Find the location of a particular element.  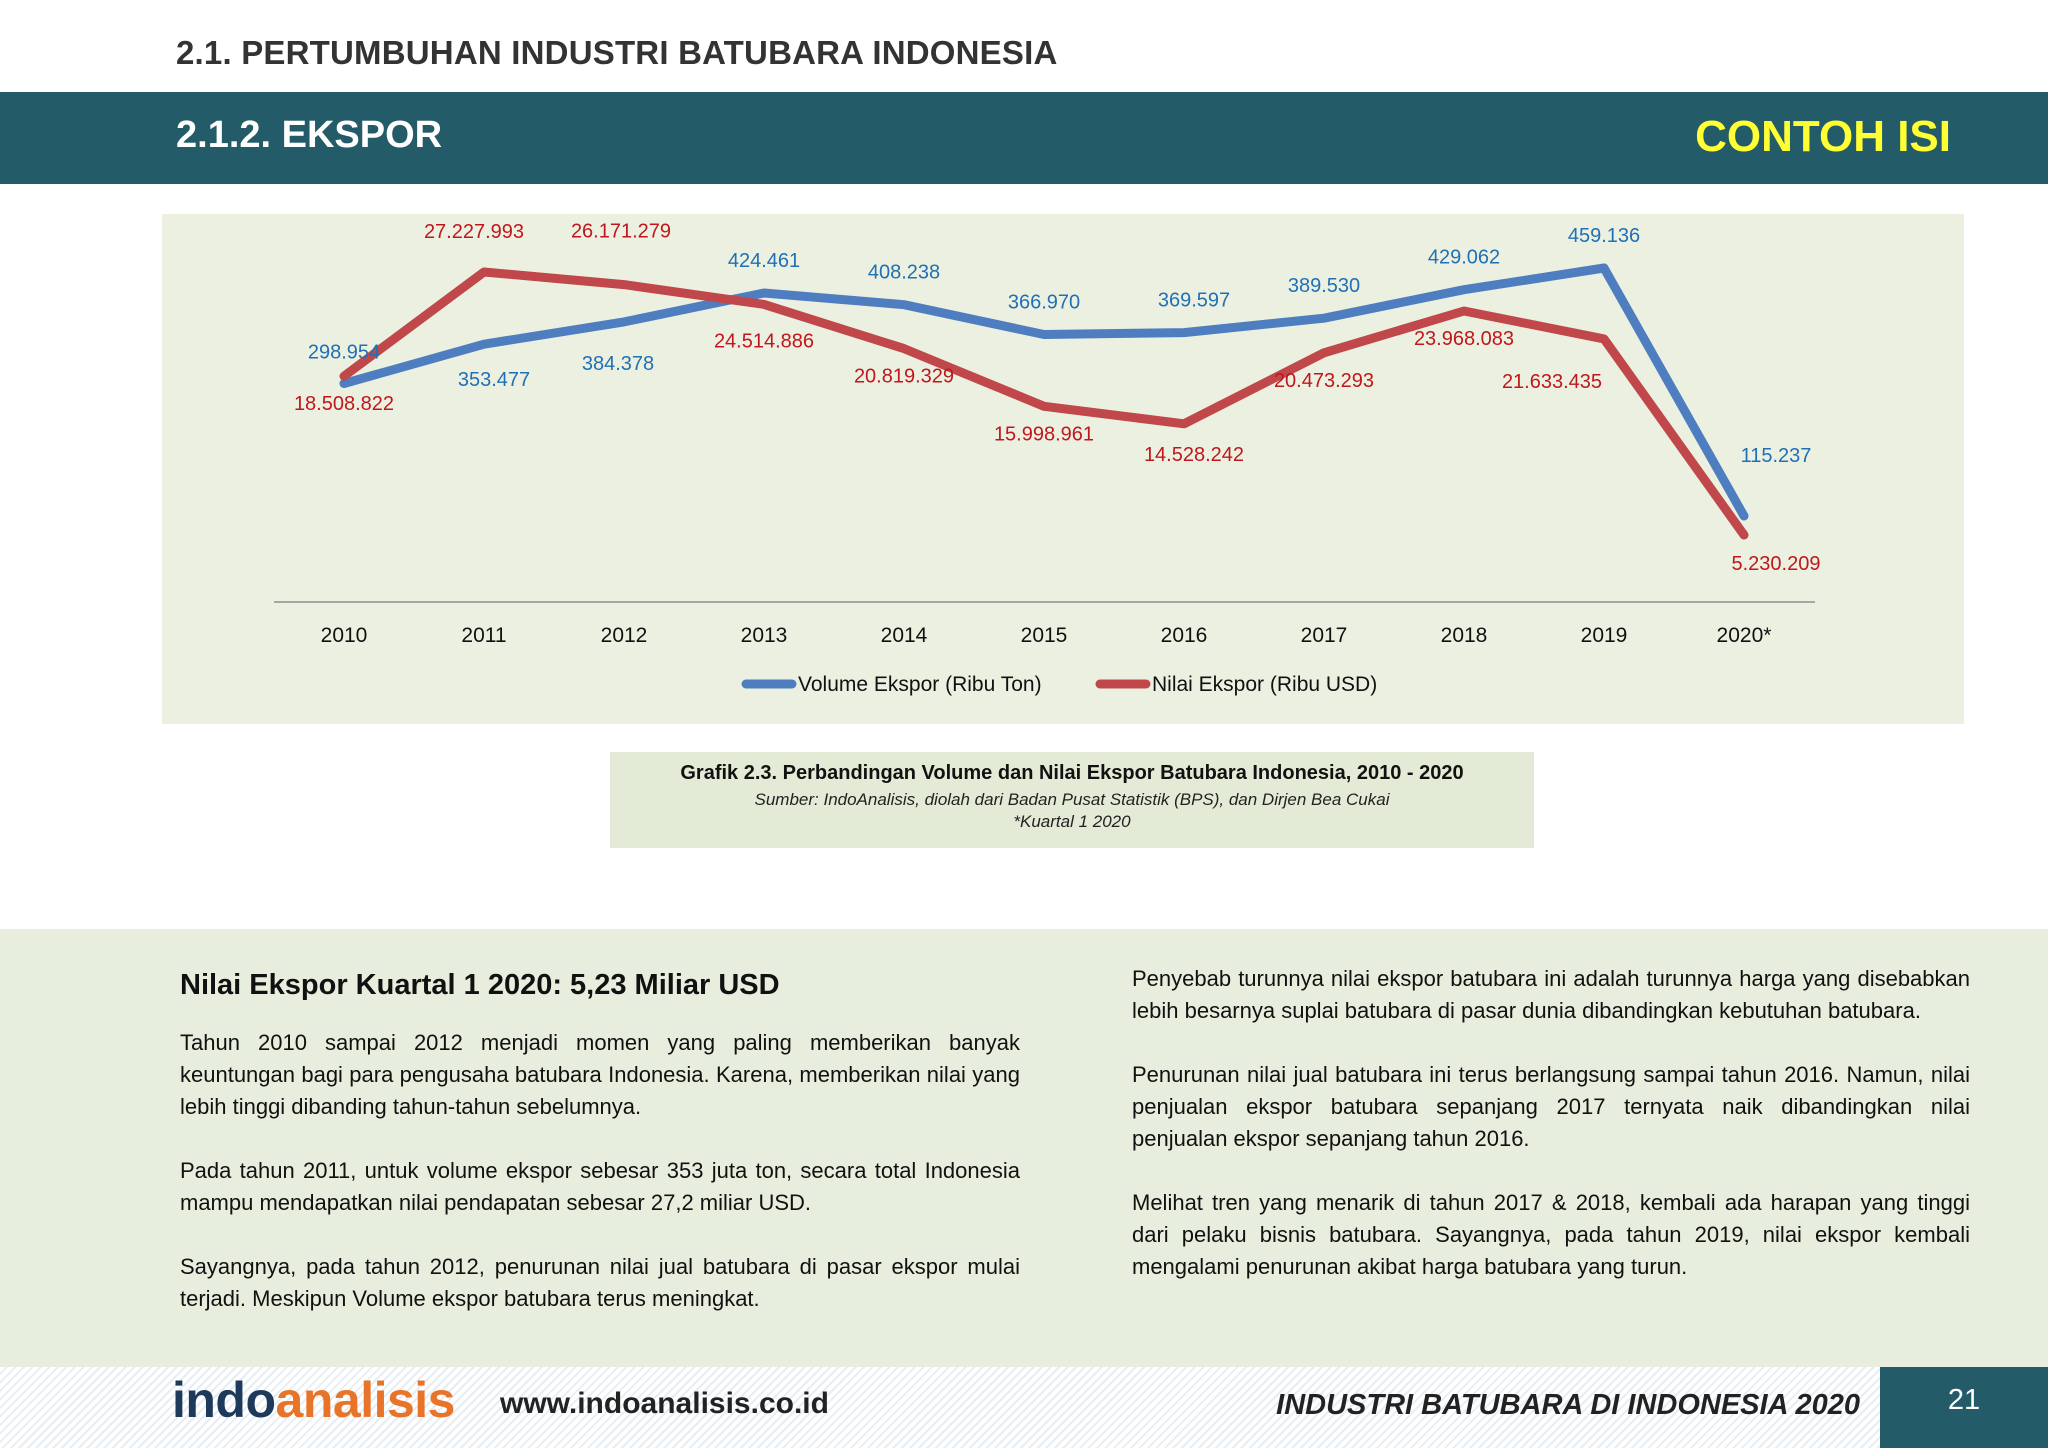

data-label: 384.378 is located at coordinates (618, 364).